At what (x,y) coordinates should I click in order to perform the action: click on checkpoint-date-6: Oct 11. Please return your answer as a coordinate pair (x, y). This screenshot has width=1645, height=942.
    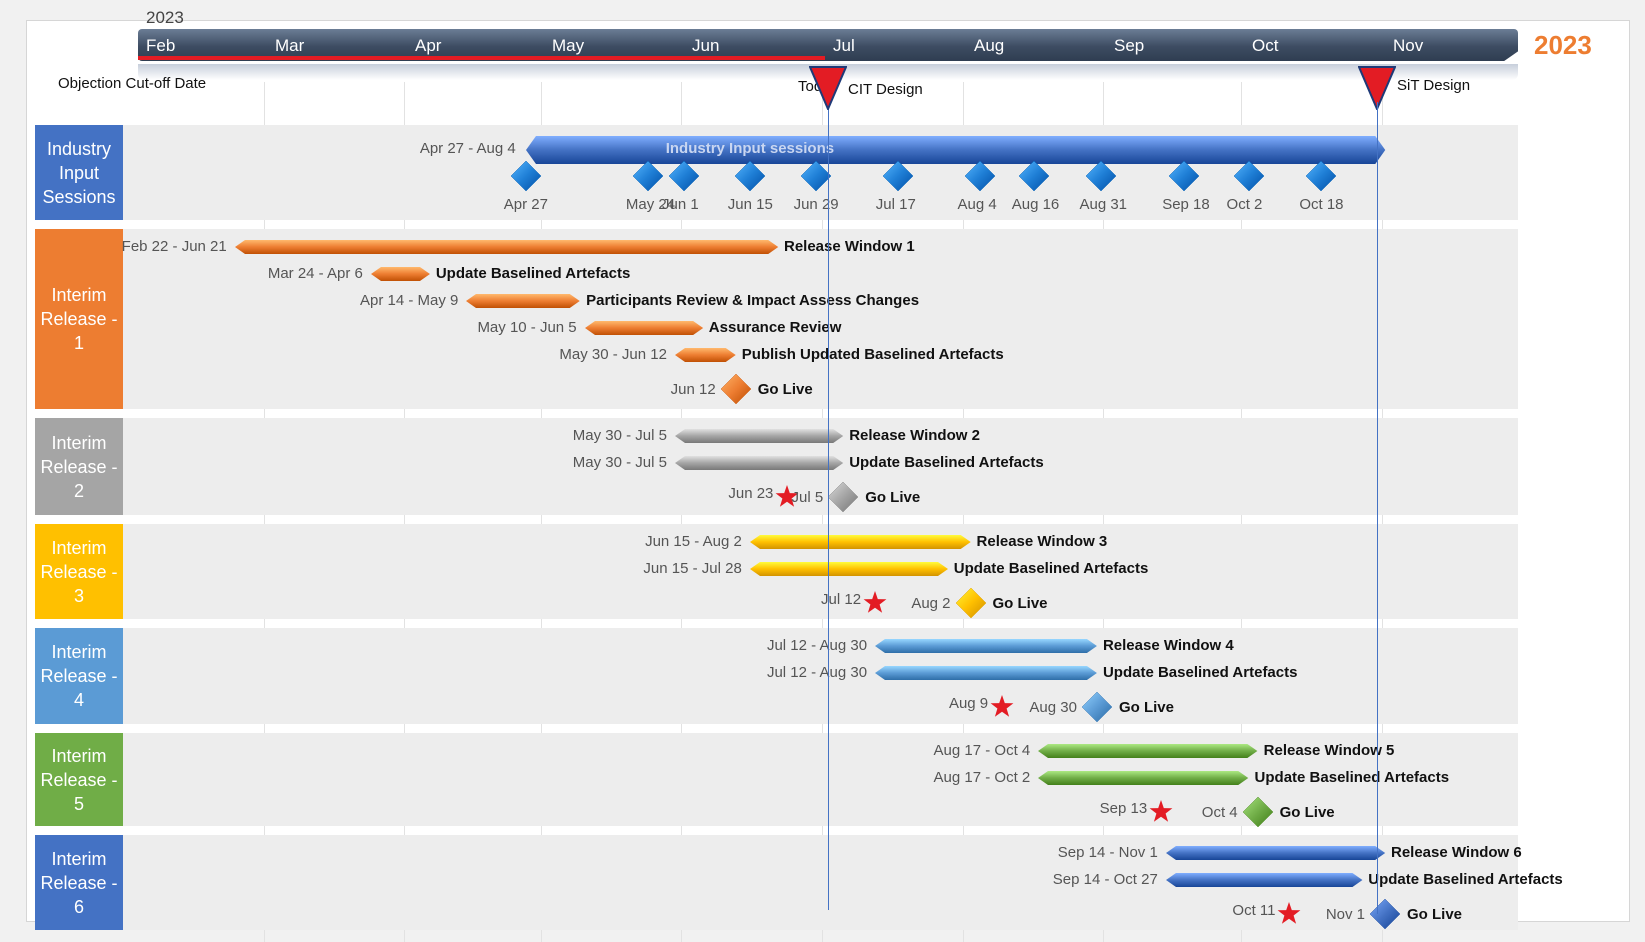
    Looking at the image, I should click on (1254, 910).